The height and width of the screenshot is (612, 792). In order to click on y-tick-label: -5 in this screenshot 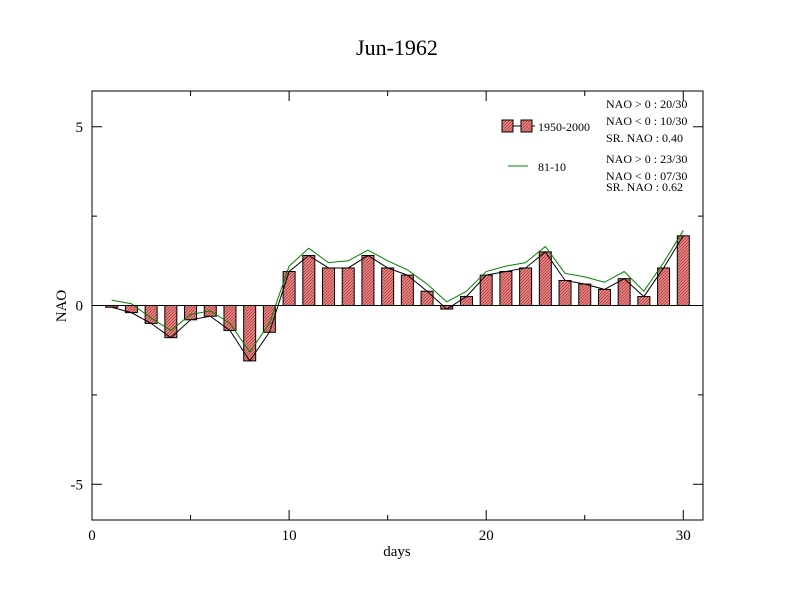, I will do `click(77, 485)`.